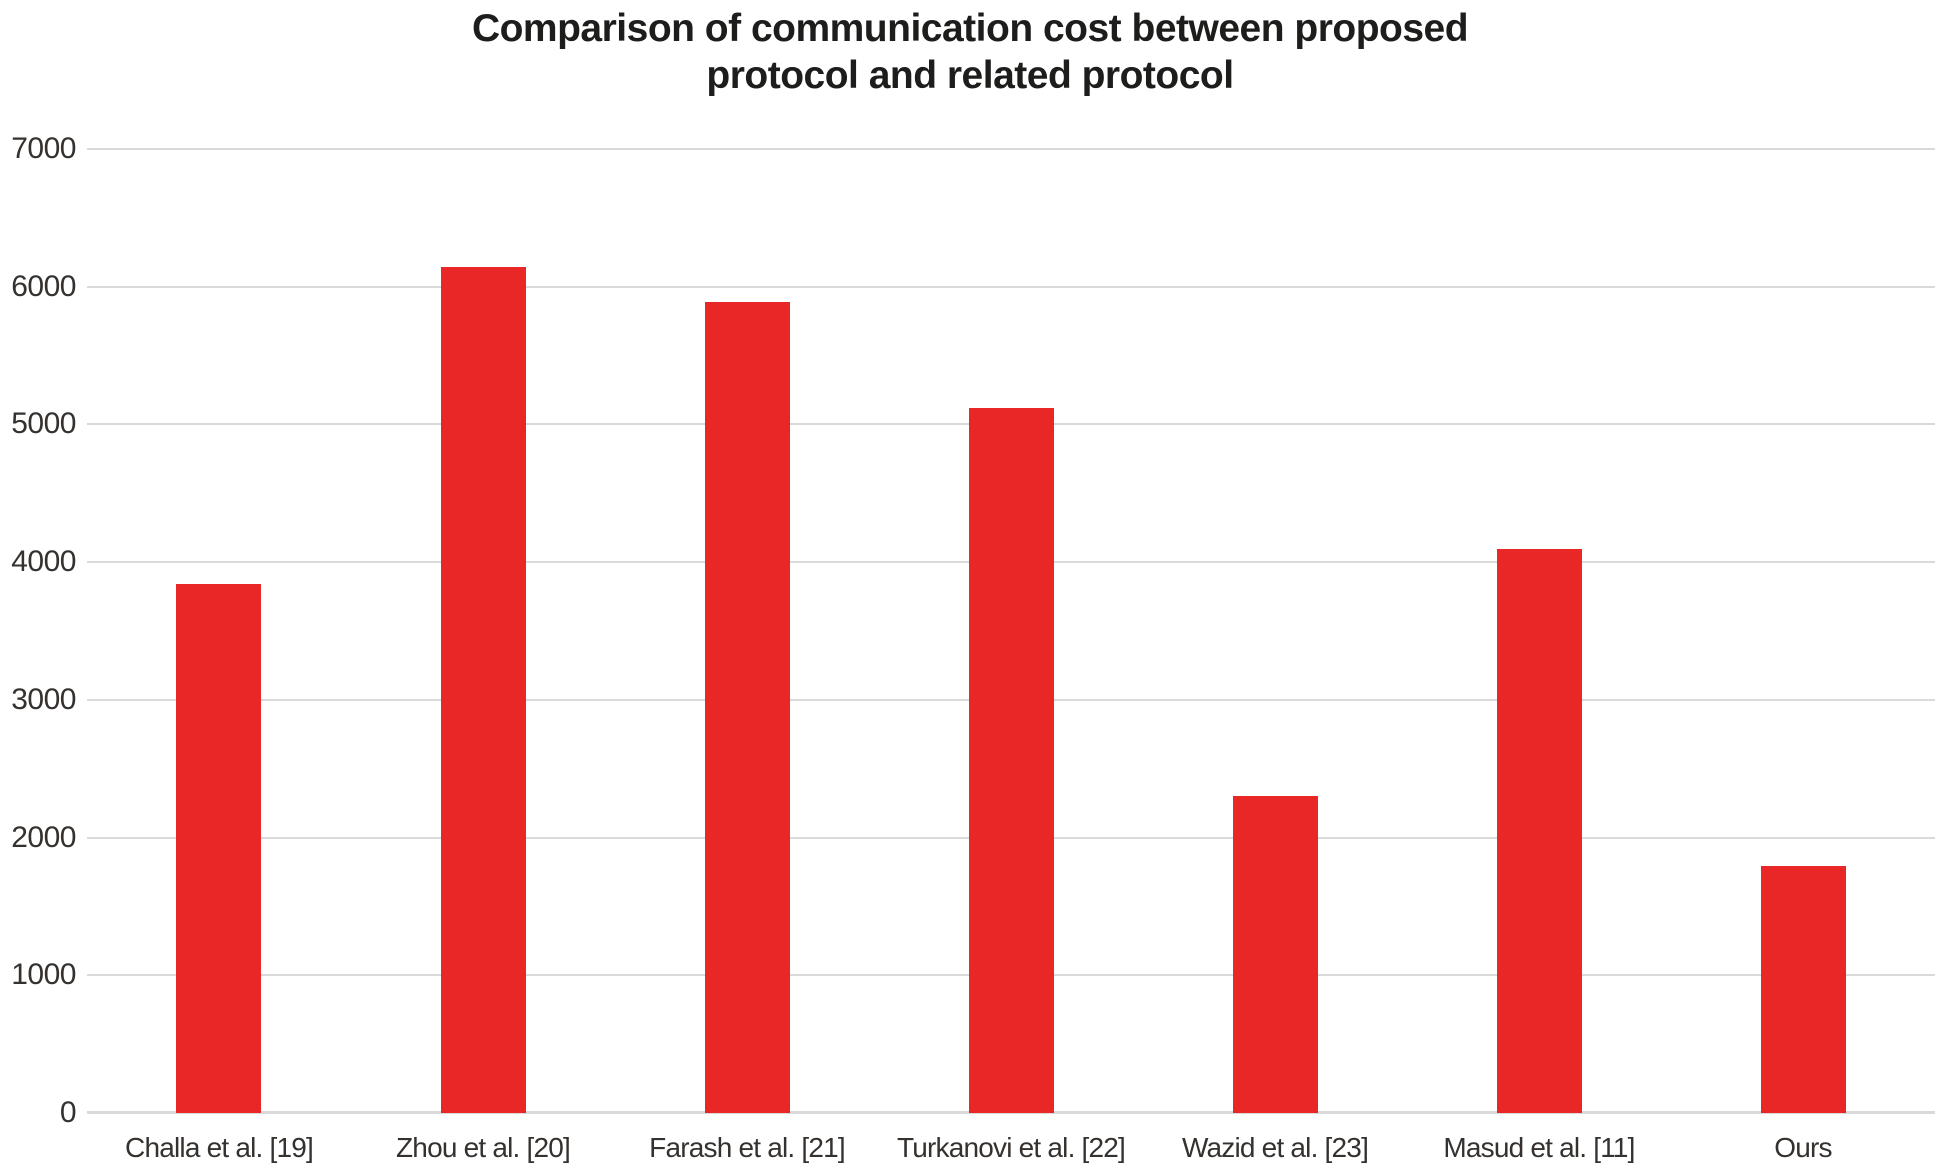 The height and width of the screenshot is (1172, 1940). I want to click on y-tick-label: 6000, so click(43, 286).